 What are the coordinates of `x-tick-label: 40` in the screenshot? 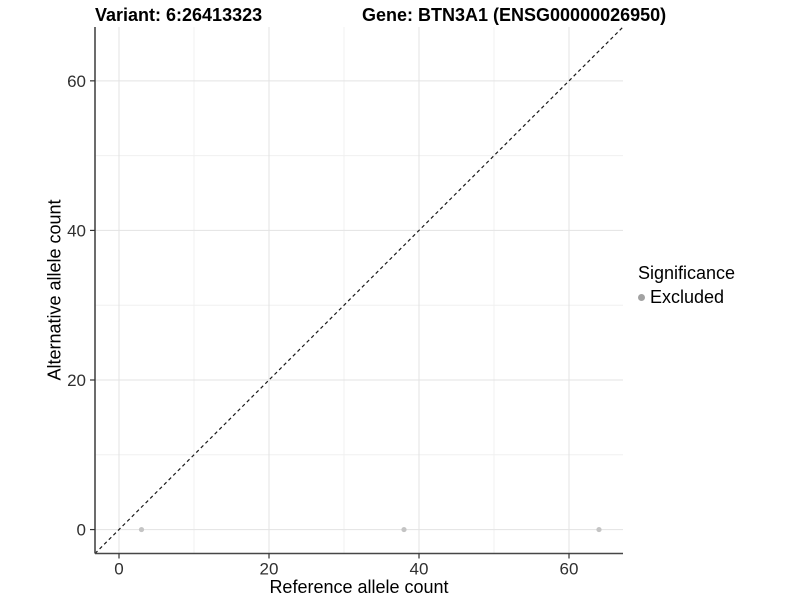 It's located at (419, 569).